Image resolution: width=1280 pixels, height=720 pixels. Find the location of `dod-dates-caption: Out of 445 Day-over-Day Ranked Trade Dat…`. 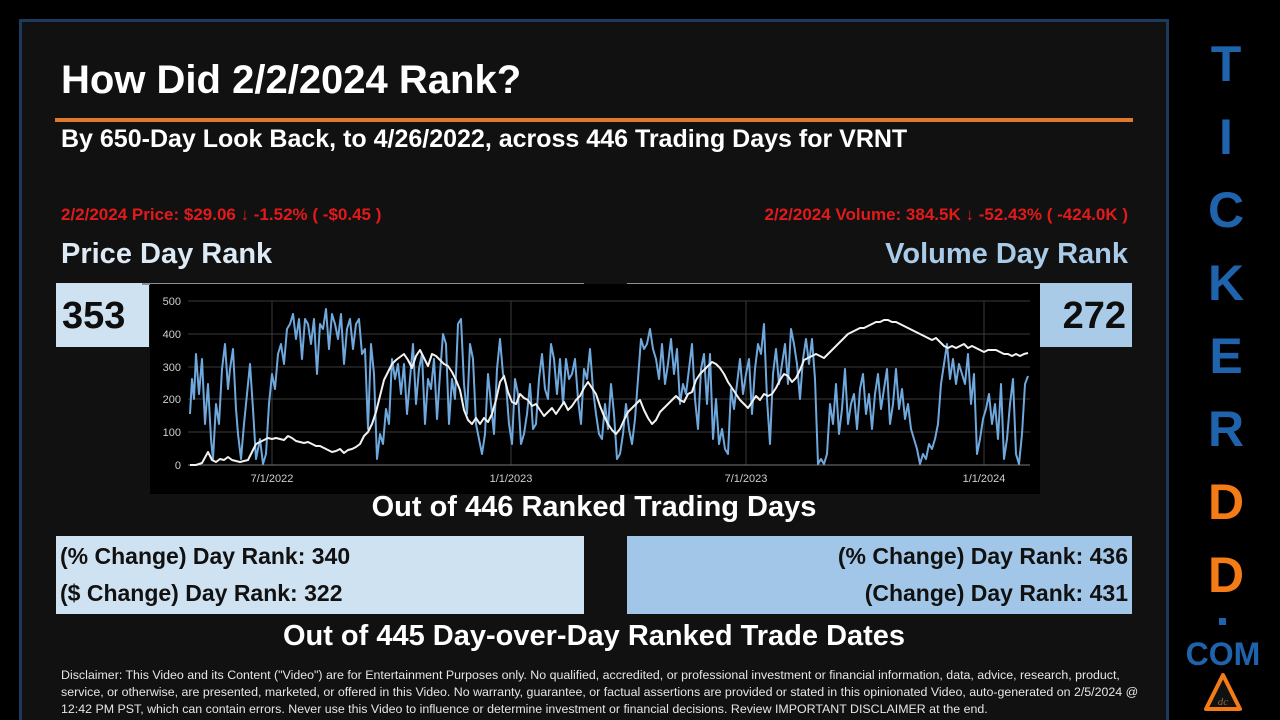

dod-dates-caption: Out of 445 Day-over-Day Ranked Trade Dat… is located at coordinates (594, 636).